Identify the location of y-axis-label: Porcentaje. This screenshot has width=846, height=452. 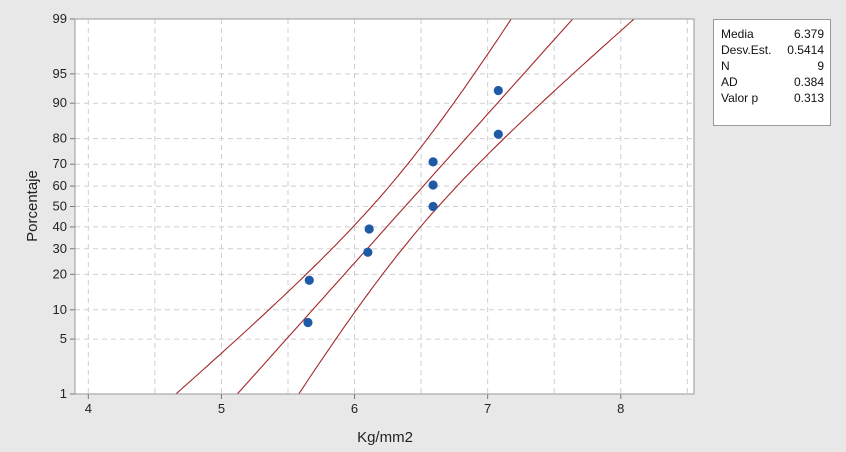
(32, 206).